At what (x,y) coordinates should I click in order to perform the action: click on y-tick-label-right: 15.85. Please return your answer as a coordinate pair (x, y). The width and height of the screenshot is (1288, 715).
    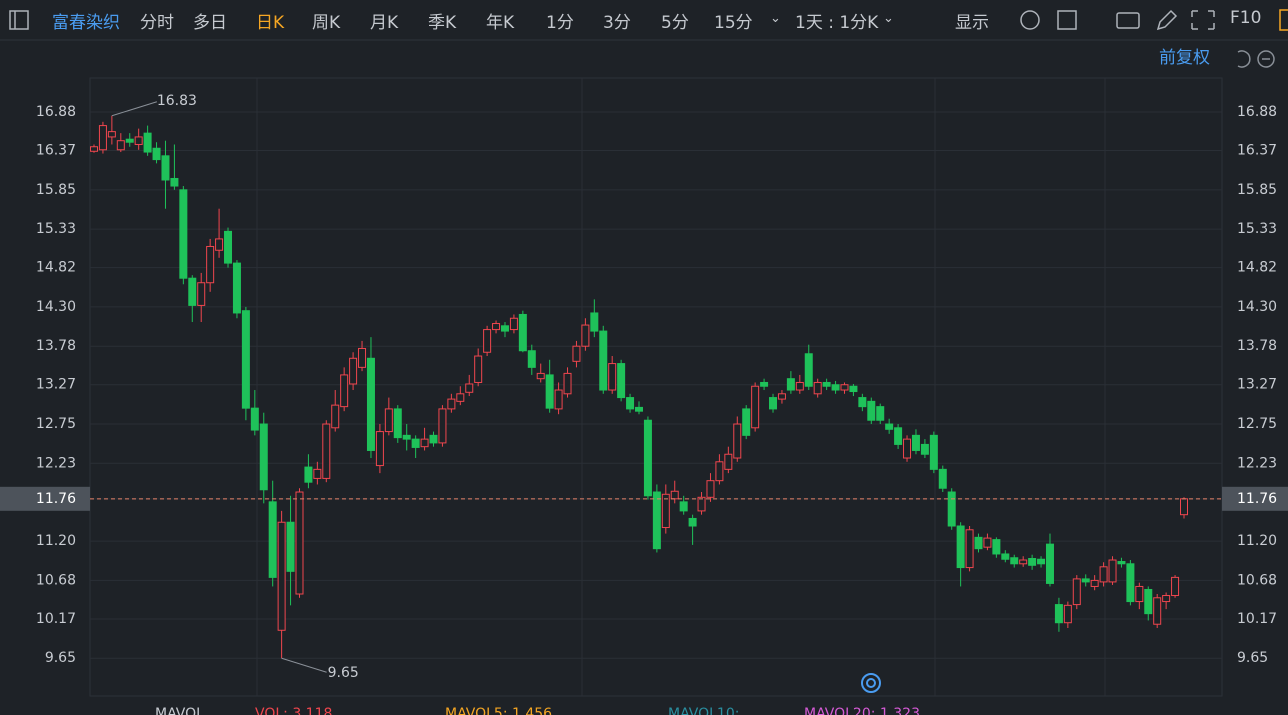
    Looking at the image, I should click on (1257, 190).